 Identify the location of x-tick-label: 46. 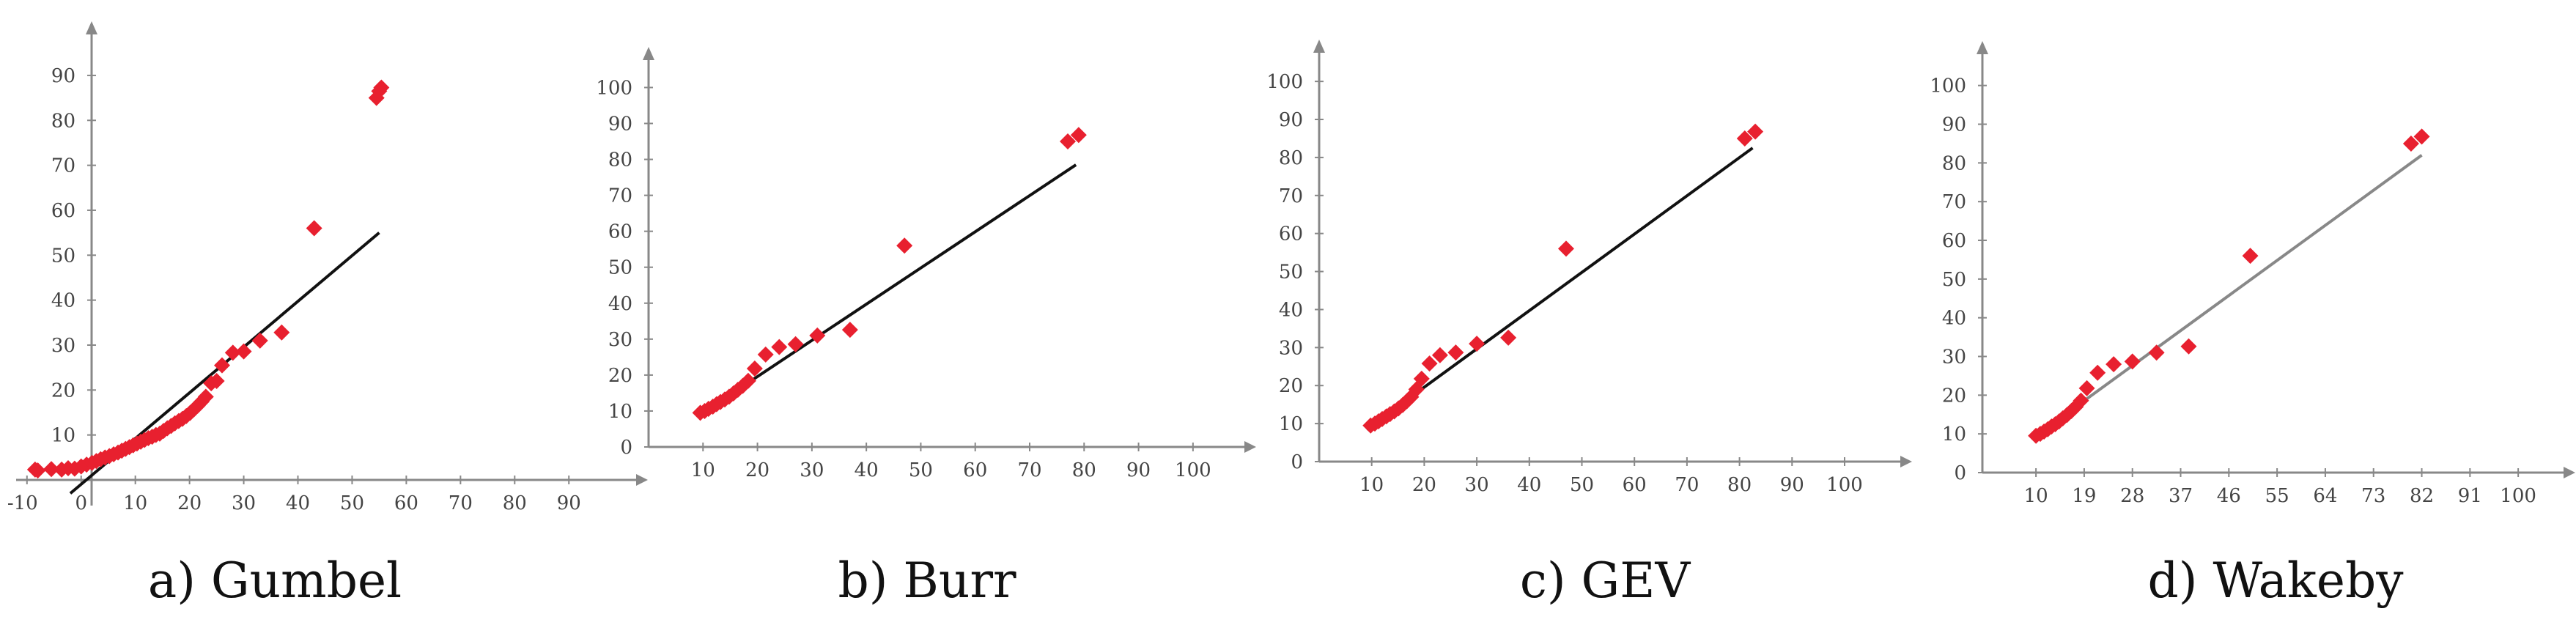
(2229, 496).